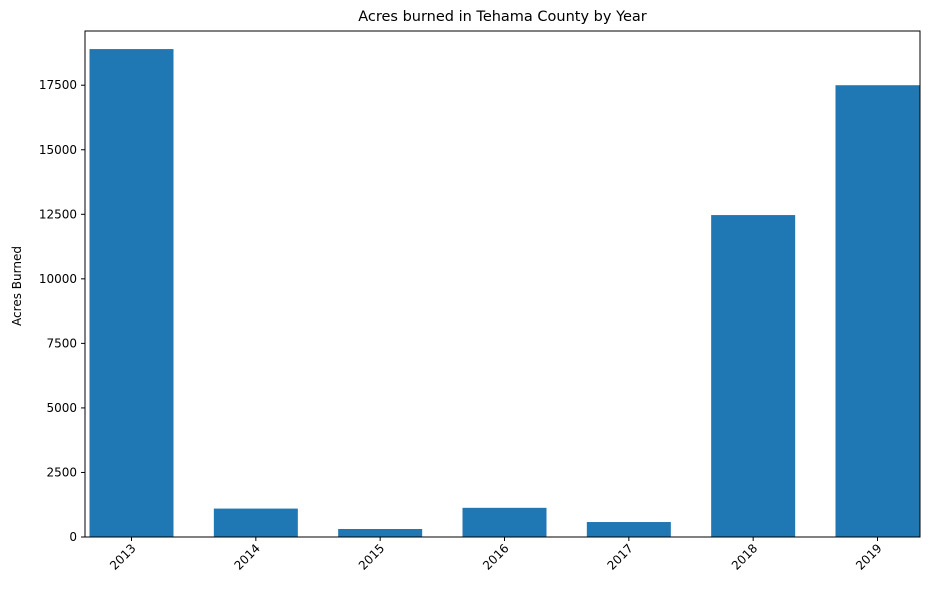  Describe the element at coordinates (58, 279) in the screenshot. I see `y-tick-label: 10000` at that location.